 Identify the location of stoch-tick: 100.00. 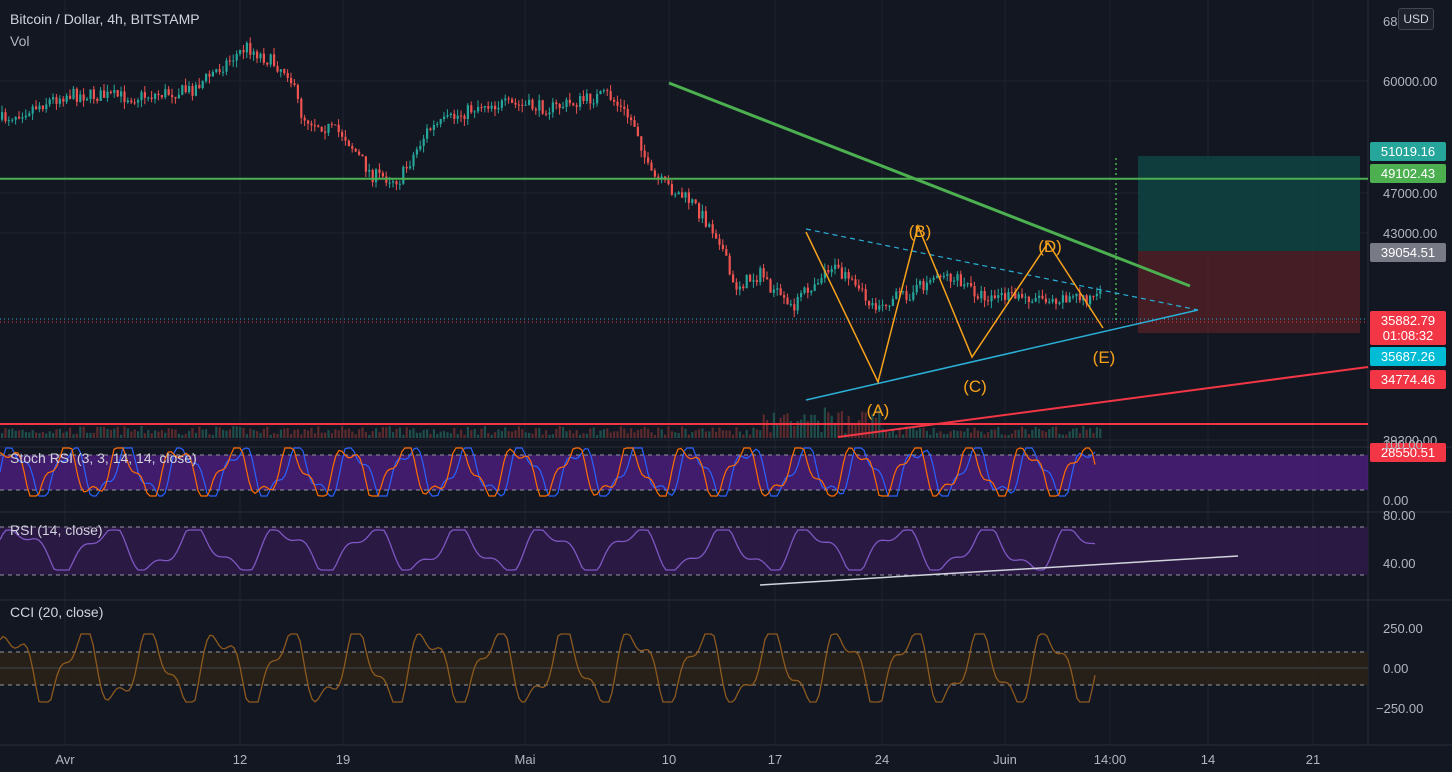
(1403, 444).